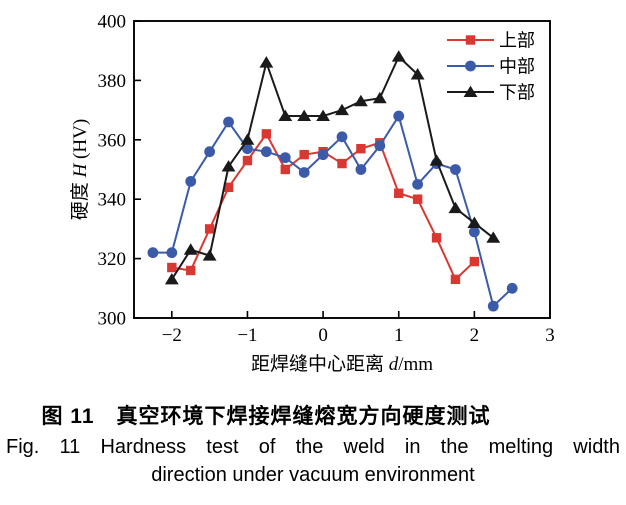  I want to click on y-tick-label: 320, so click(112, 259).